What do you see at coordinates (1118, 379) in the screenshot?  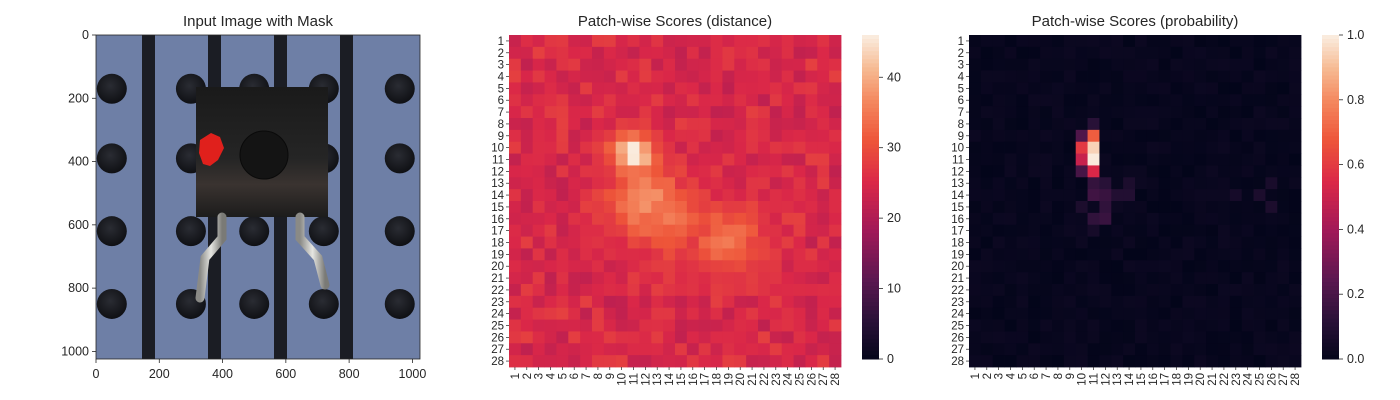 I see `x-tick-label: 13` at bounding box center [1118, 379].